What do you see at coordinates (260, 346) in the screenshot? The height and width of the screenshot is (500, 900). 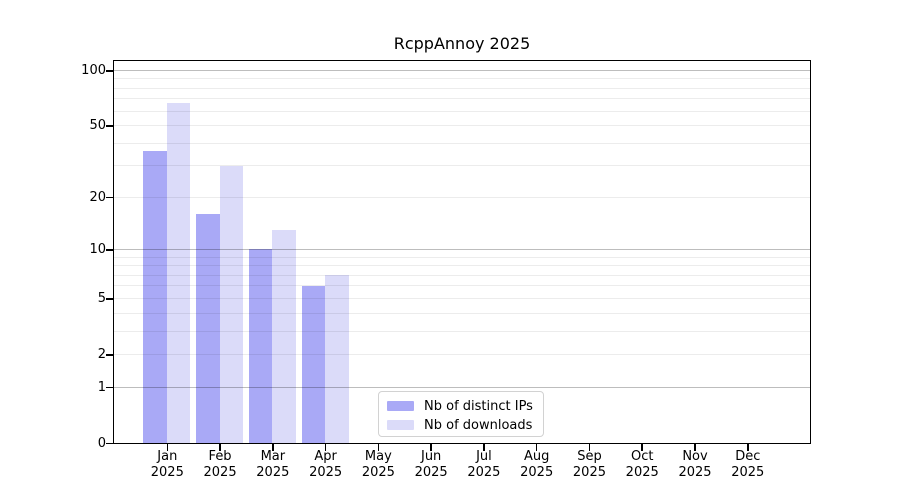 I see `bar-distinct-ips-mar` at bounding box center [260, 346].